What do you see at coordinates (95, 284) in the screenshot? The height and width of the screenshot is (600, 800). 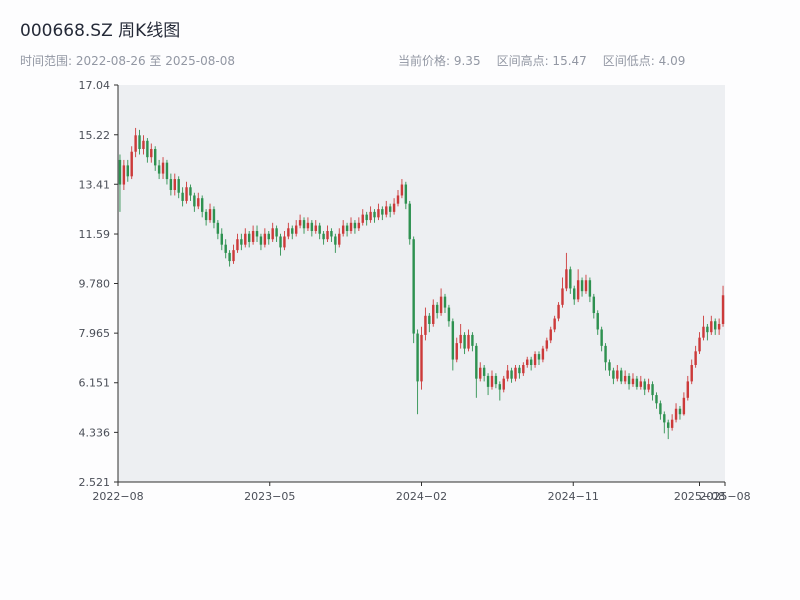 I see `y-axis-label: 9.780` at bounding box center [95, 284].